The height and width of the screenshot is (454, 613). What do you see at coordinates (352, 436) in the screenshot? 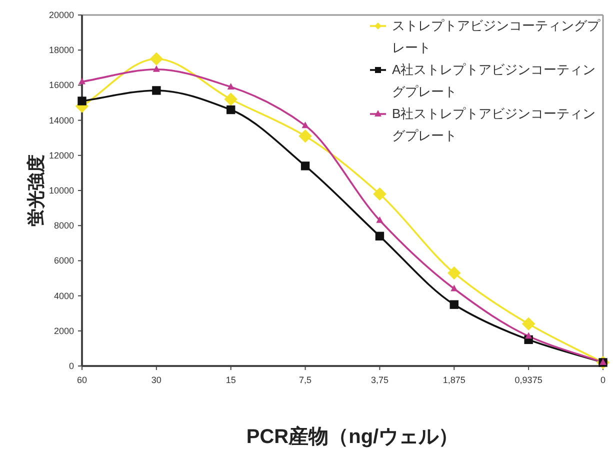
I see `x-axis-title: PCR産物（ng/ウェル）` at bounding box center [352, 436].